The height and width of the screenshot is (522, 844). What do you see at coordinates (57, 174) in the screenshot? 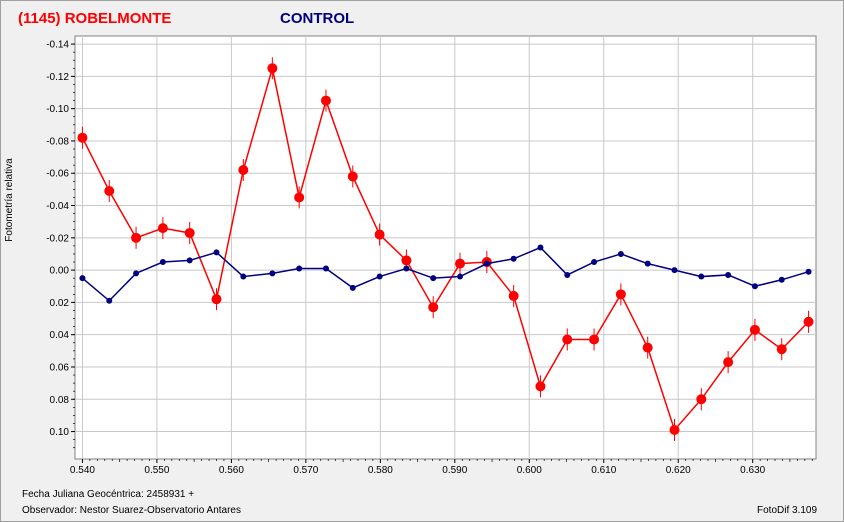
I see `y-tick-label: -0.06` at bounding box center [57, 174].